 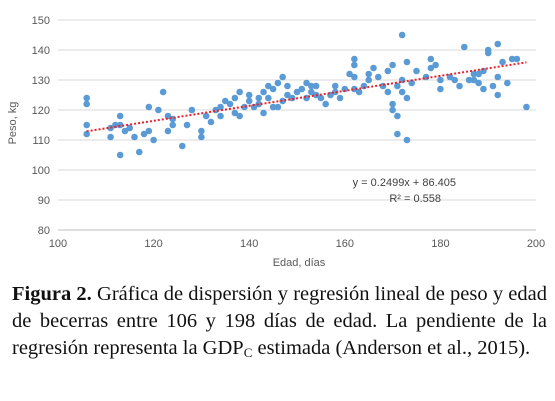 What do you see at coordinates (345, 244) in the screenshot?
I see `x-tick-label: 160` at bounding box center [345, 244].